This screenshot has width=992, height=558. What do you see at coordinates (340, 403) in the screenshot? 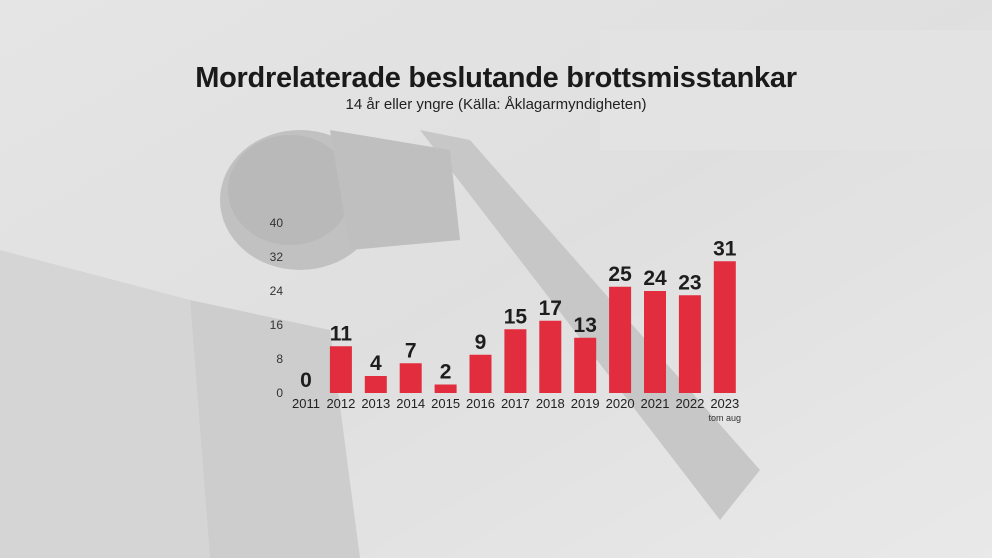
I see `x-tick-label-2012: 2012` at bounding box center [340, 403].